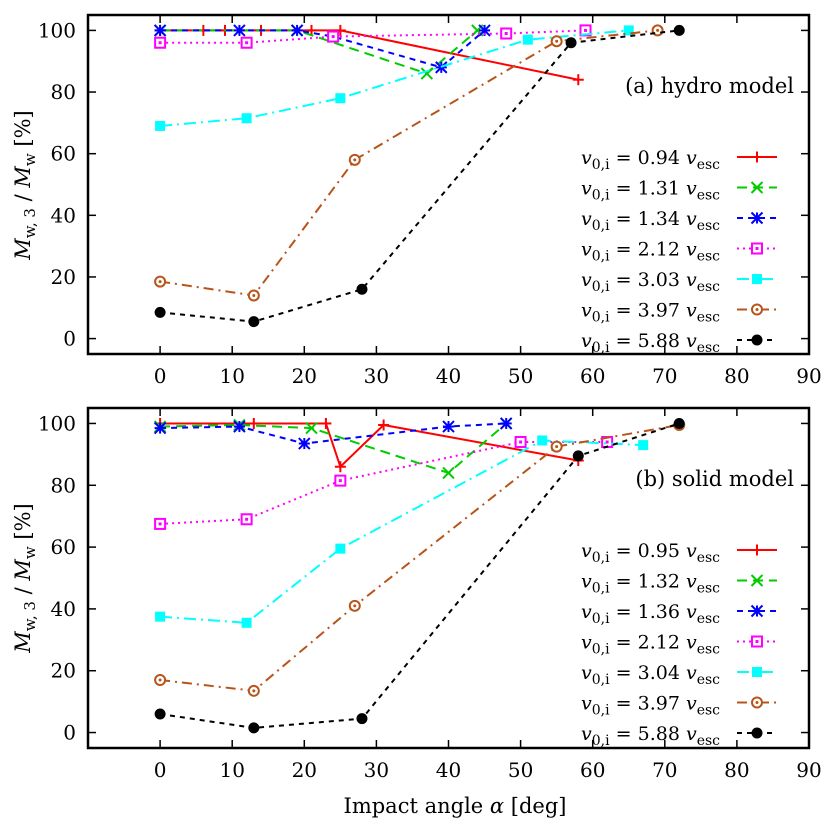 The image size is (830, 830). What do you see at coordinates (333, 433) in the screenshot?
I see `series-1.36` at bounding box center [333, 433].